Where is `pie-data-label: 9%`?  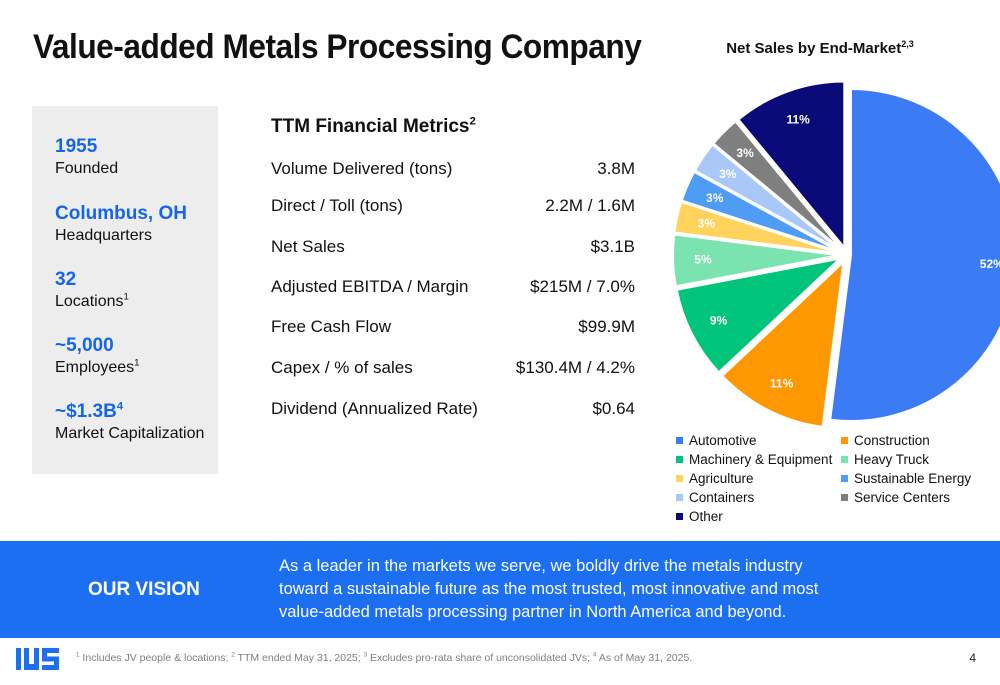
pie-data-label: 9% is located at coordinates (719, 320).